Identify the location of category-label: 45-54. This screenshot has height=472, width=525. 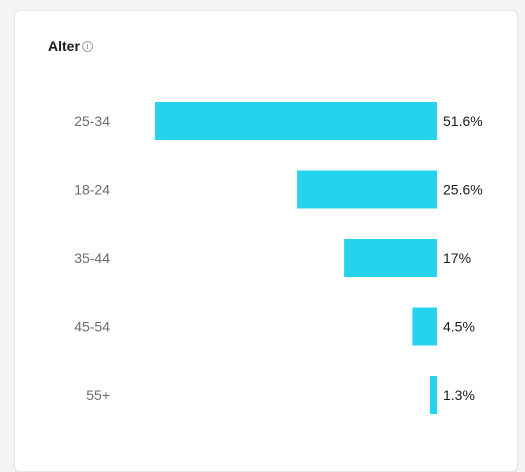
(92, 327).